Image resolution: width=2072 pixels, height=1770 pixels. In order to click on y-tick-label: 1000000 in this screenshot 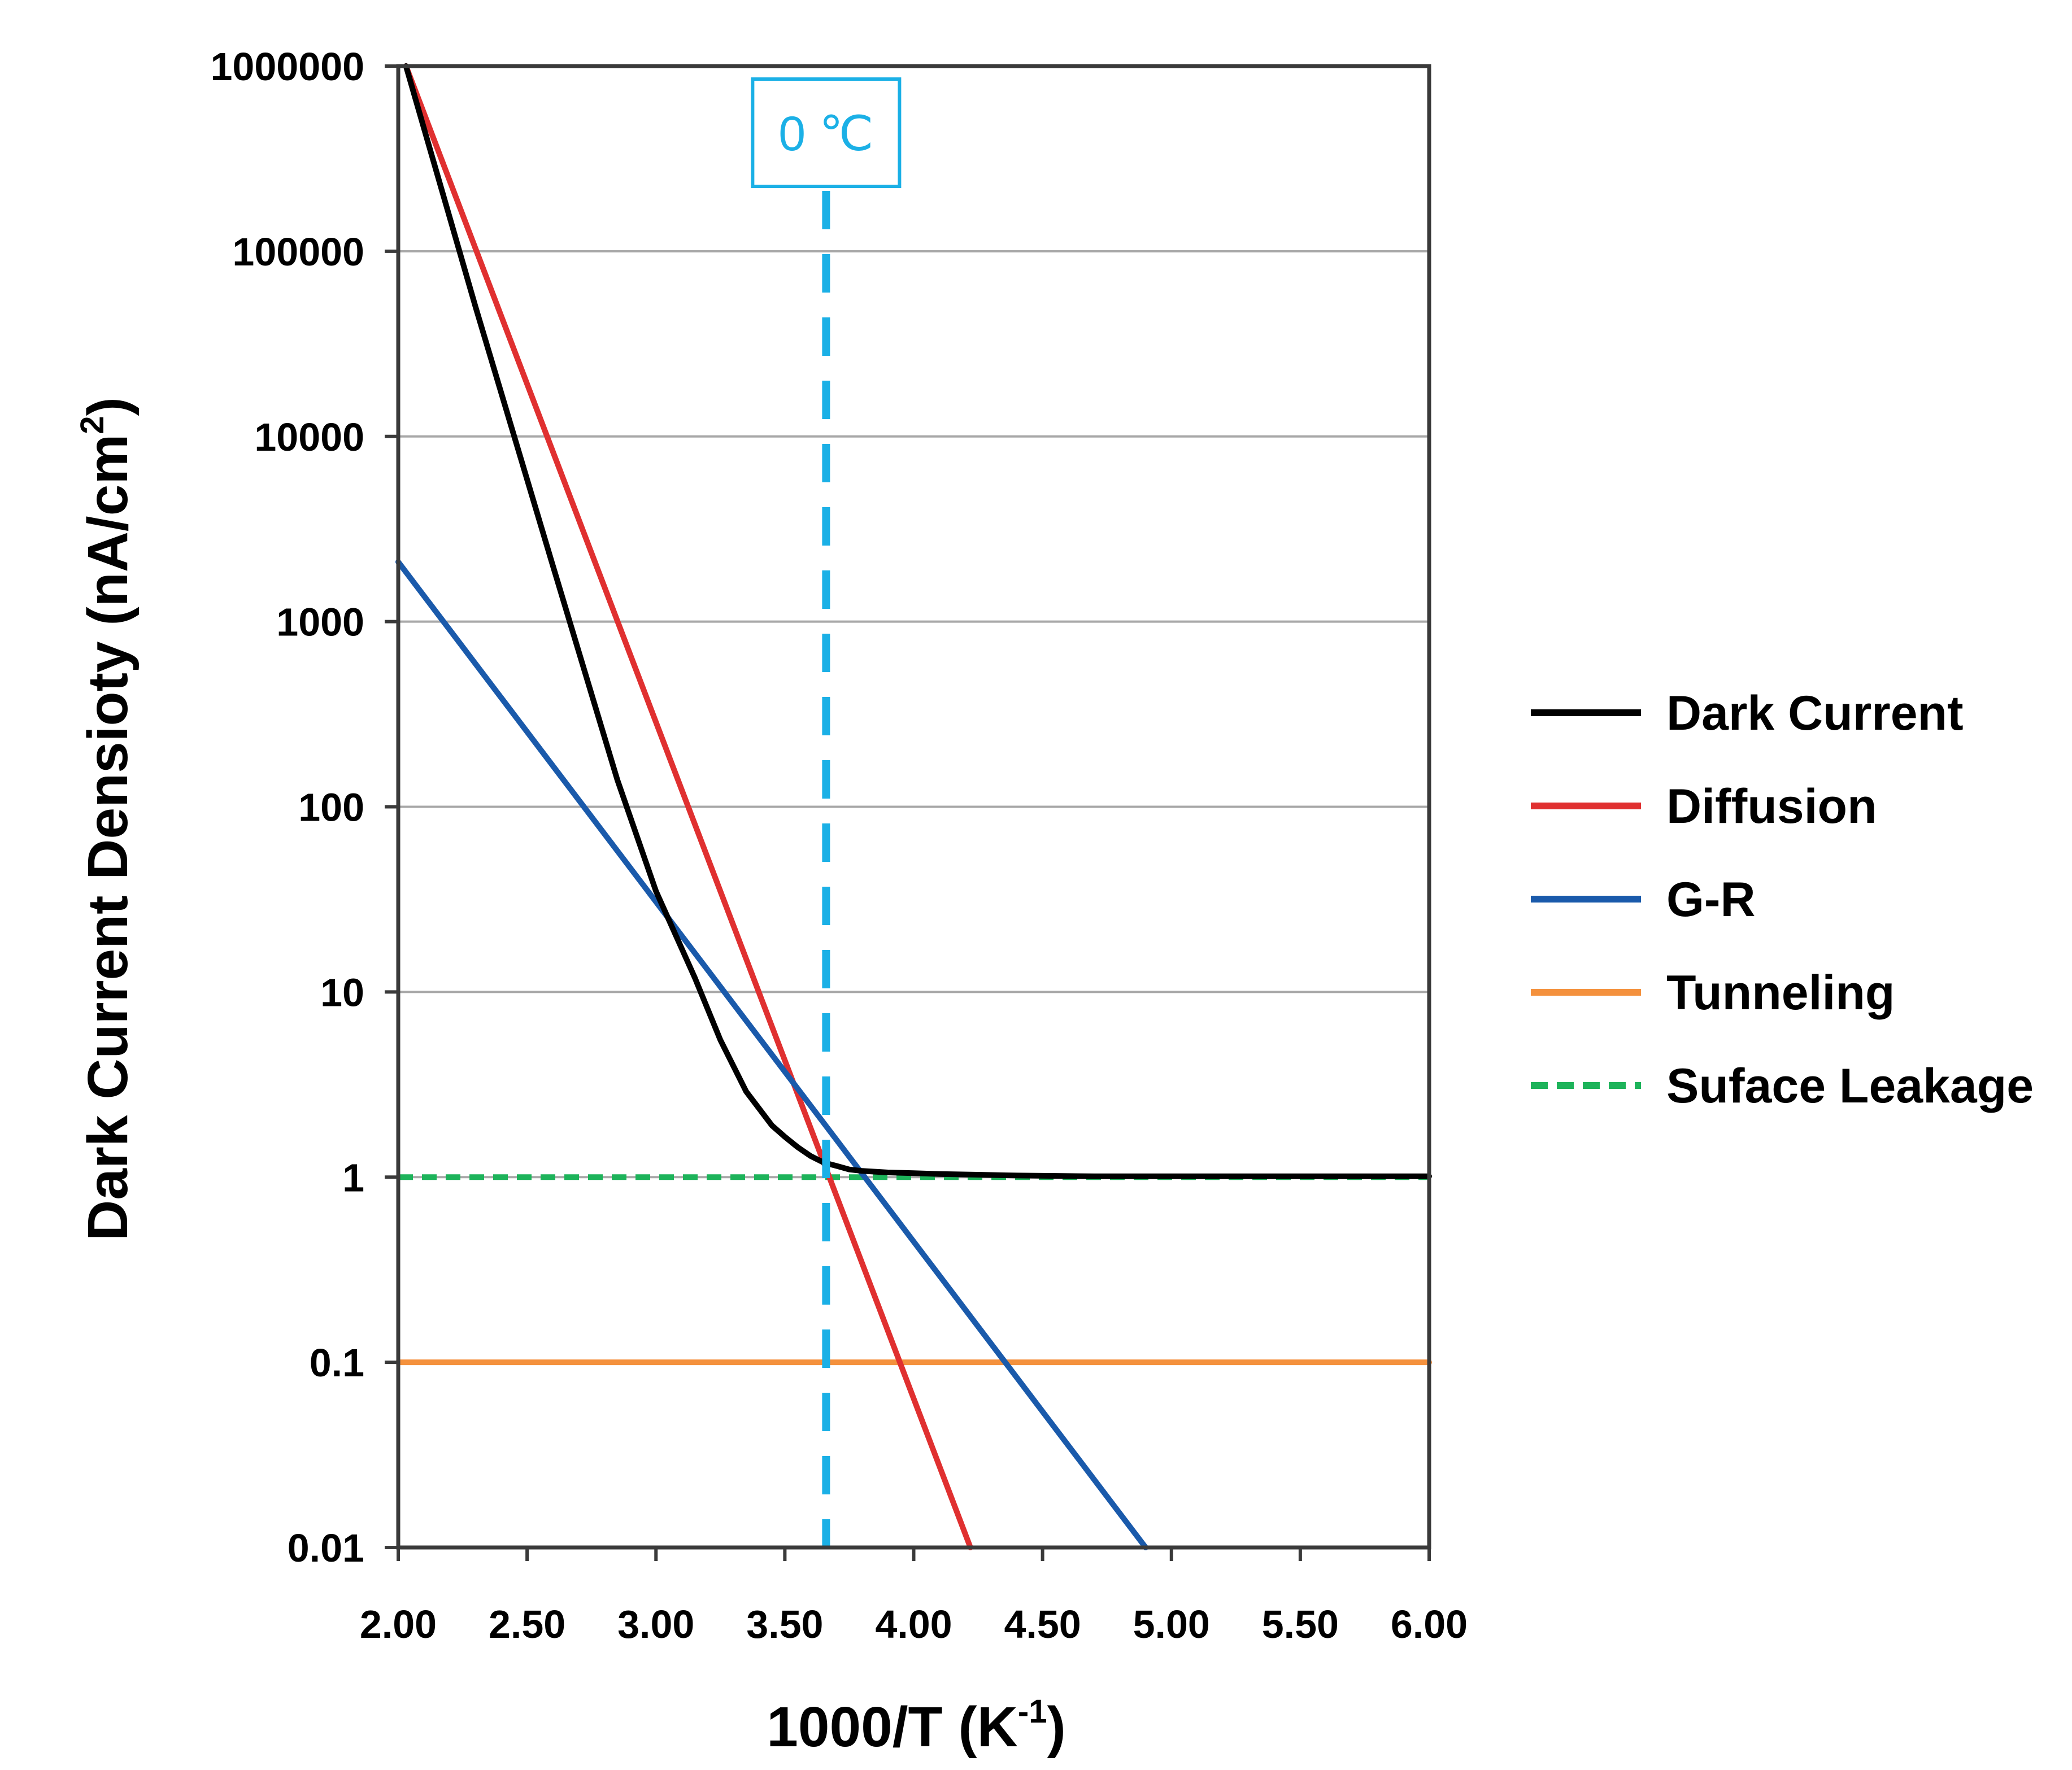, I will do `click(287, 67)`.